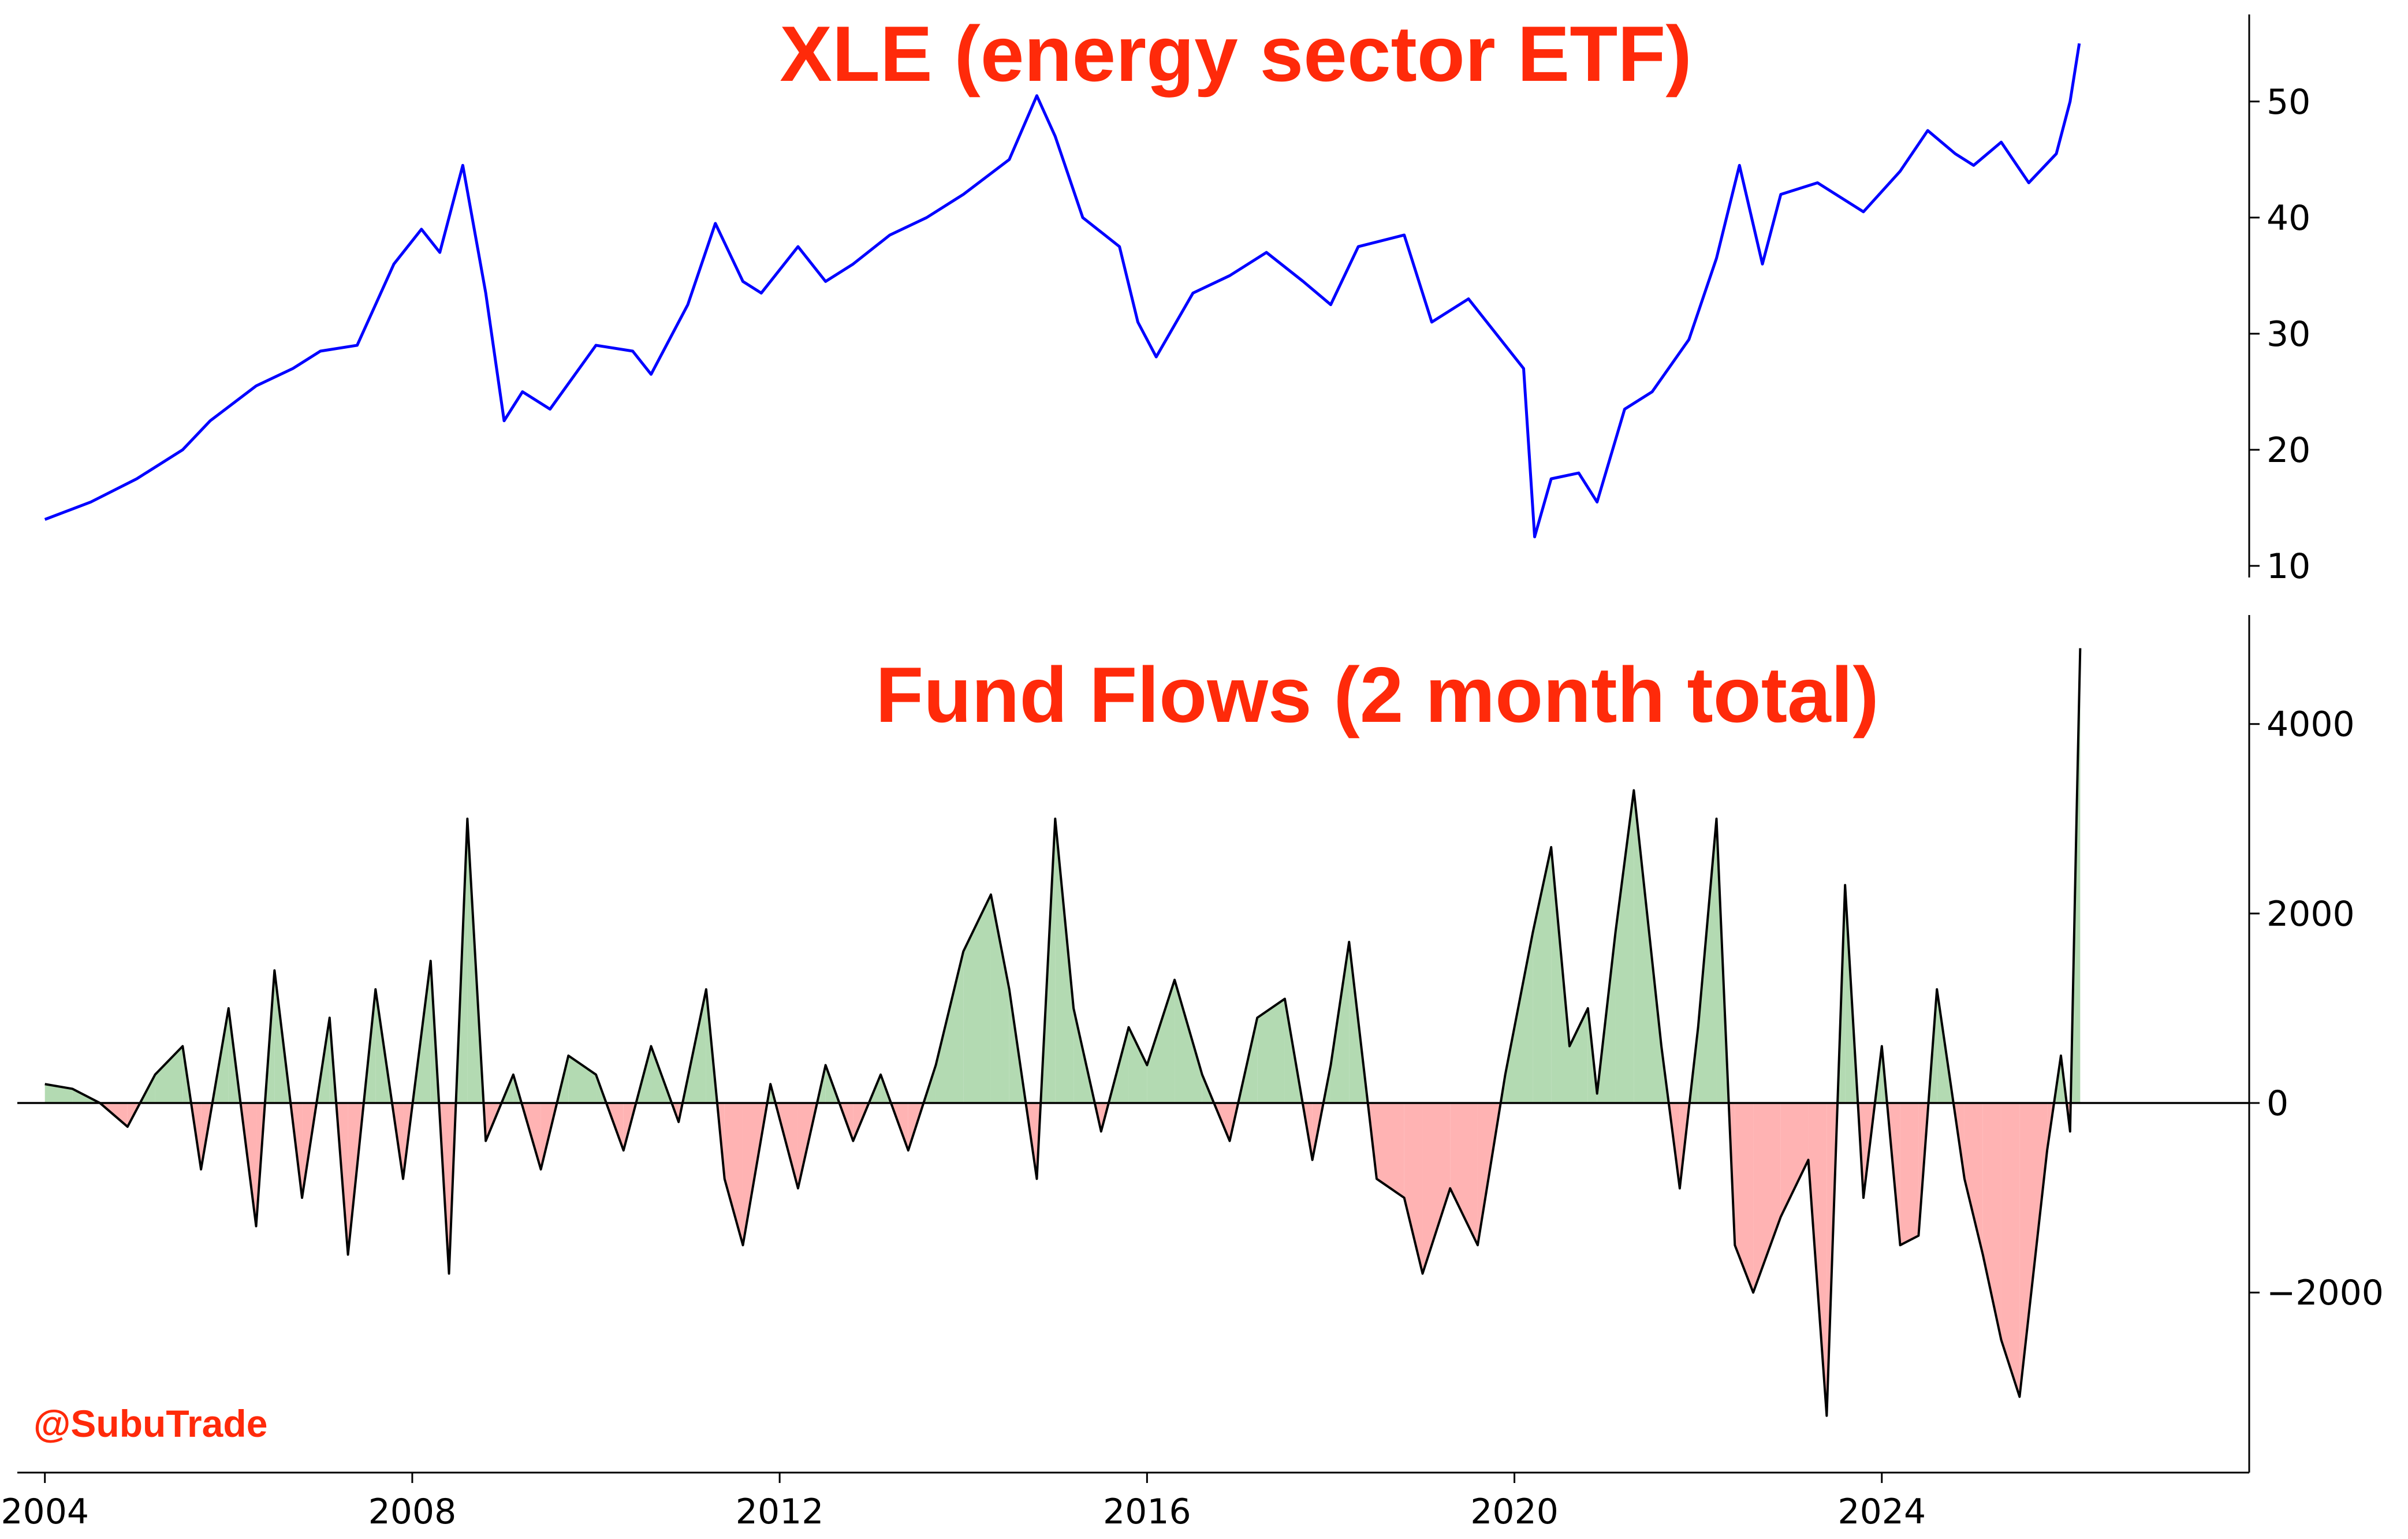 Image resolution: width=2408 pixels, height=1539 pixels. Describe the element at coordinates (963, 1502) in the screenshot. I see `x-axis-ticks: 2004 2008 2012 2016 2020 2024` at that location.